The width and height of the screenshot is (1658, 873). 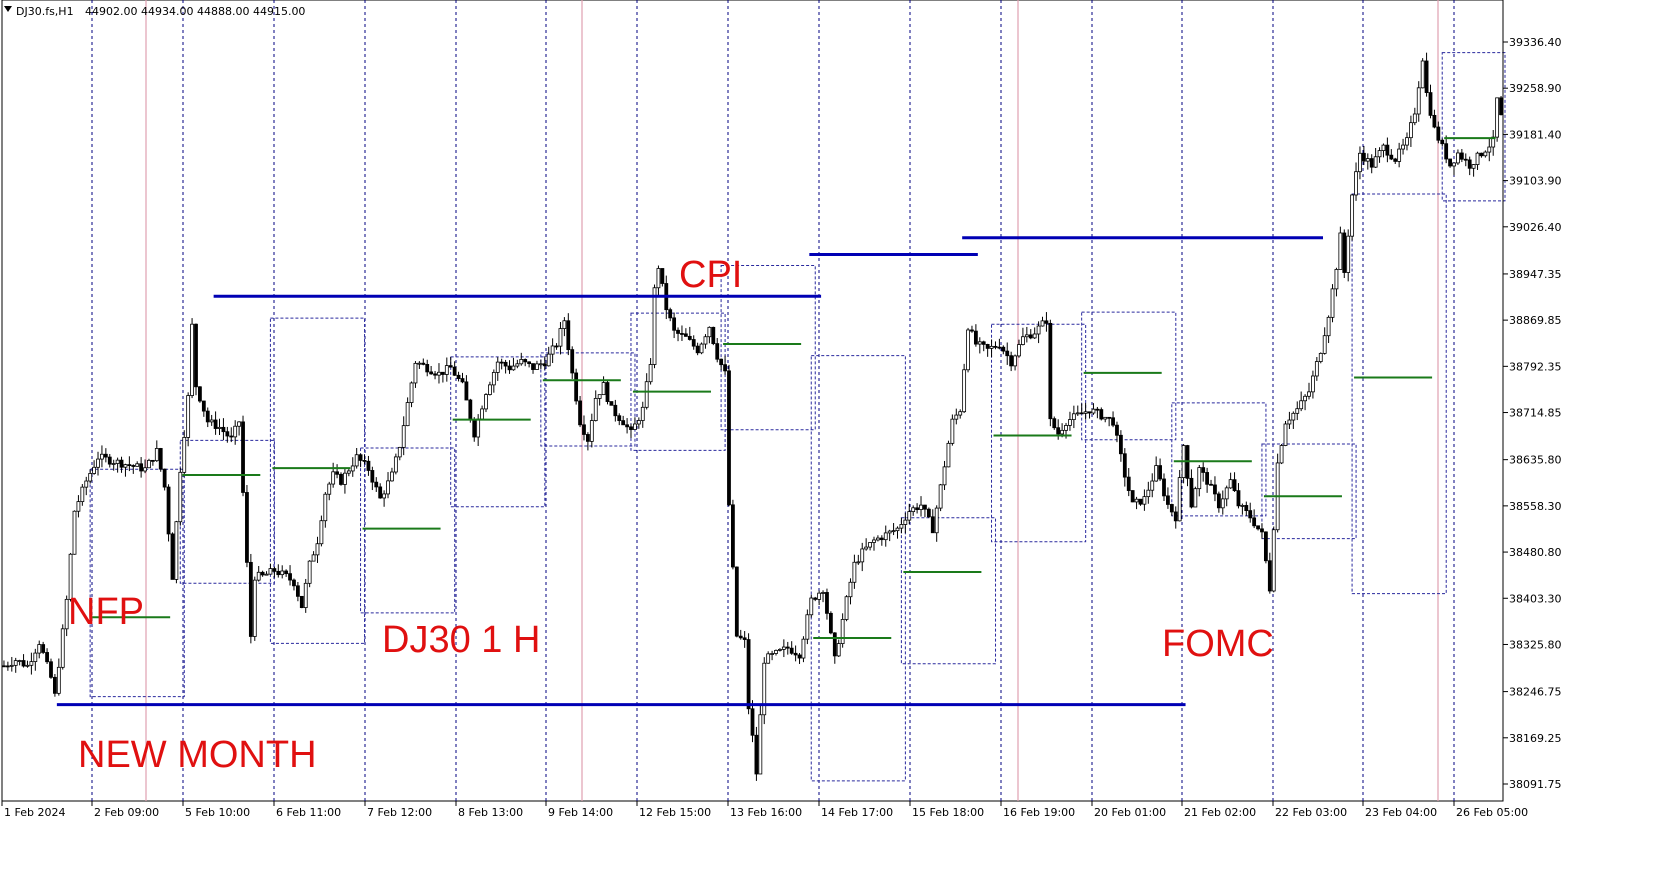 I want to click on x-tick-label: 2 Feb 09:00, so click(x=126, y=812).